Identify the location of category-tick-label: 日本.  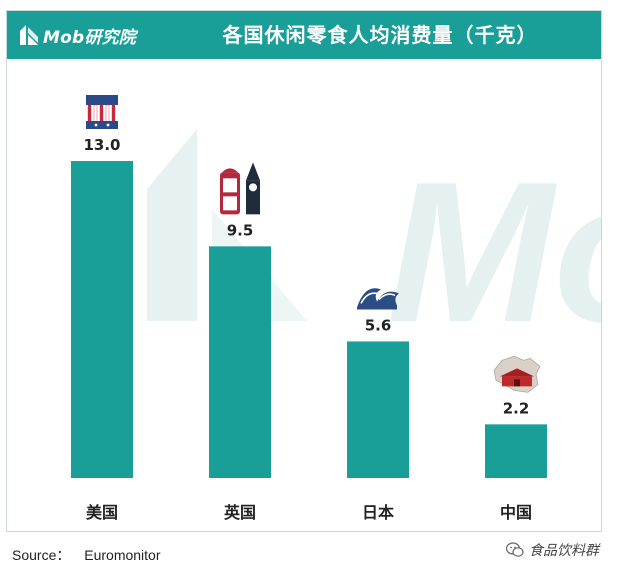
(378, 512).